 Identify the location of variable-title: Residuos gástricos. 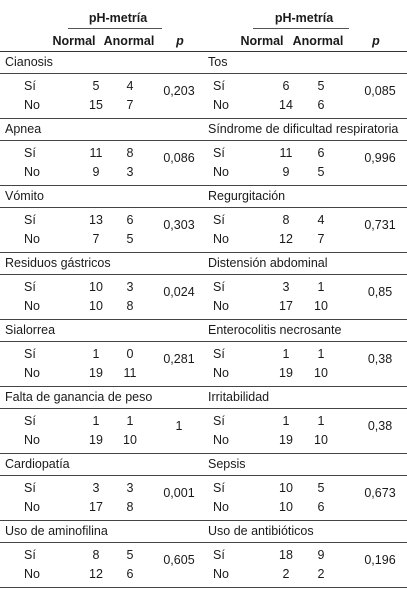
(58, 263).